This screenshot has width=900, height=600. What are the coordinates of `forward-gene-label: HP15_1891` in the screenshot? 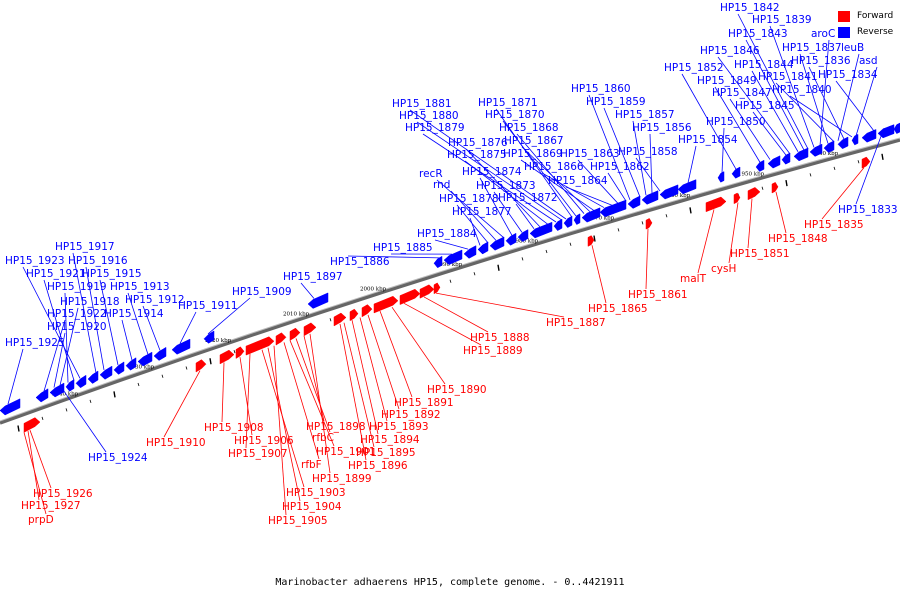 It's located at (424, 403).